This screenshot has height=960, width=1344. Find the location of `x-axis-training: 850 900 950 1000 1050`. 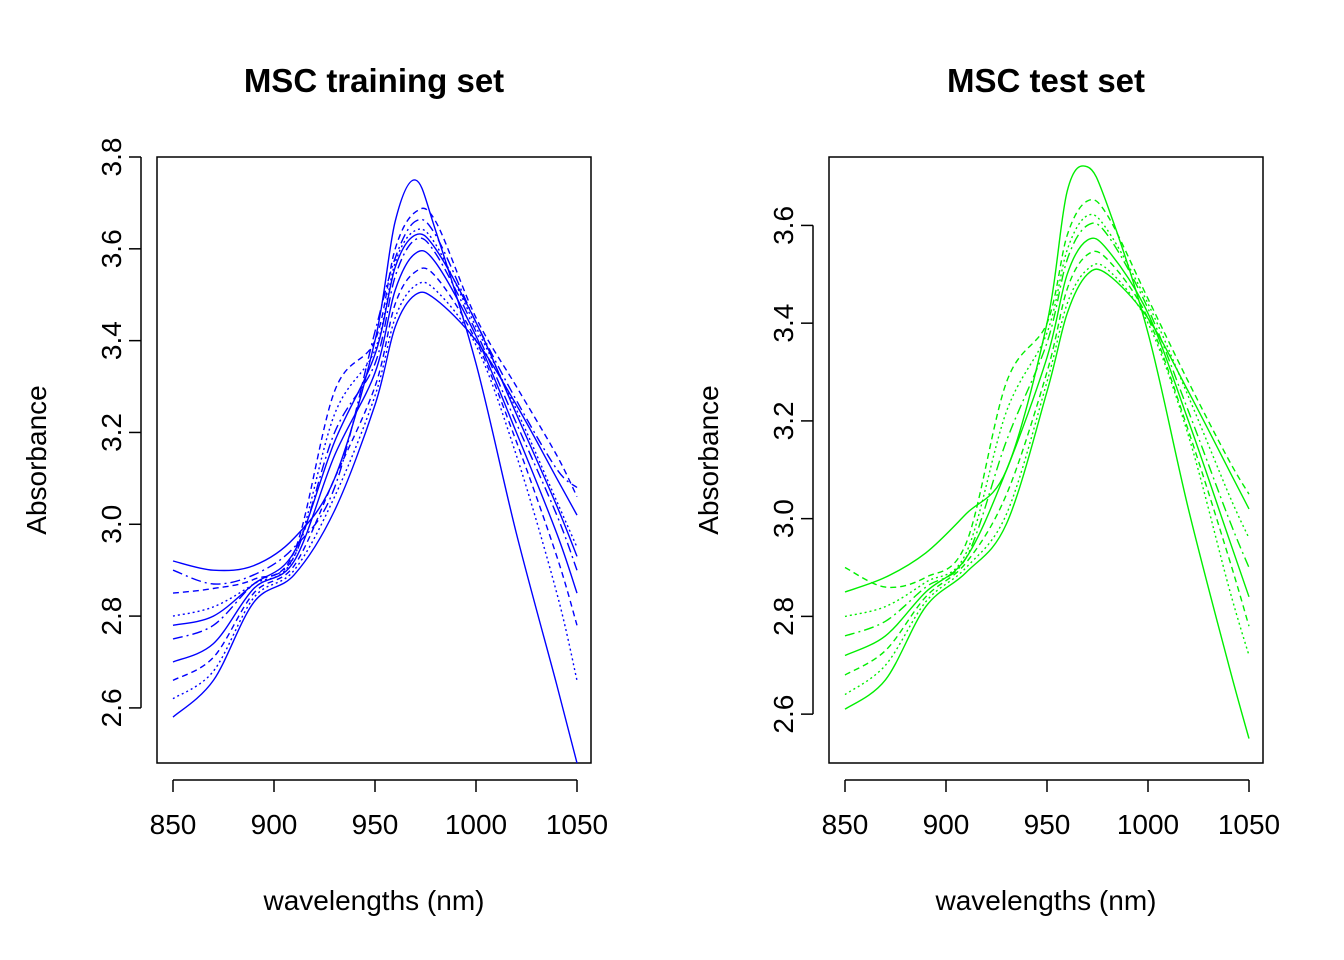

x-axis-training: 850 900 950 1000 1050 is located at coordinates (379, 809).